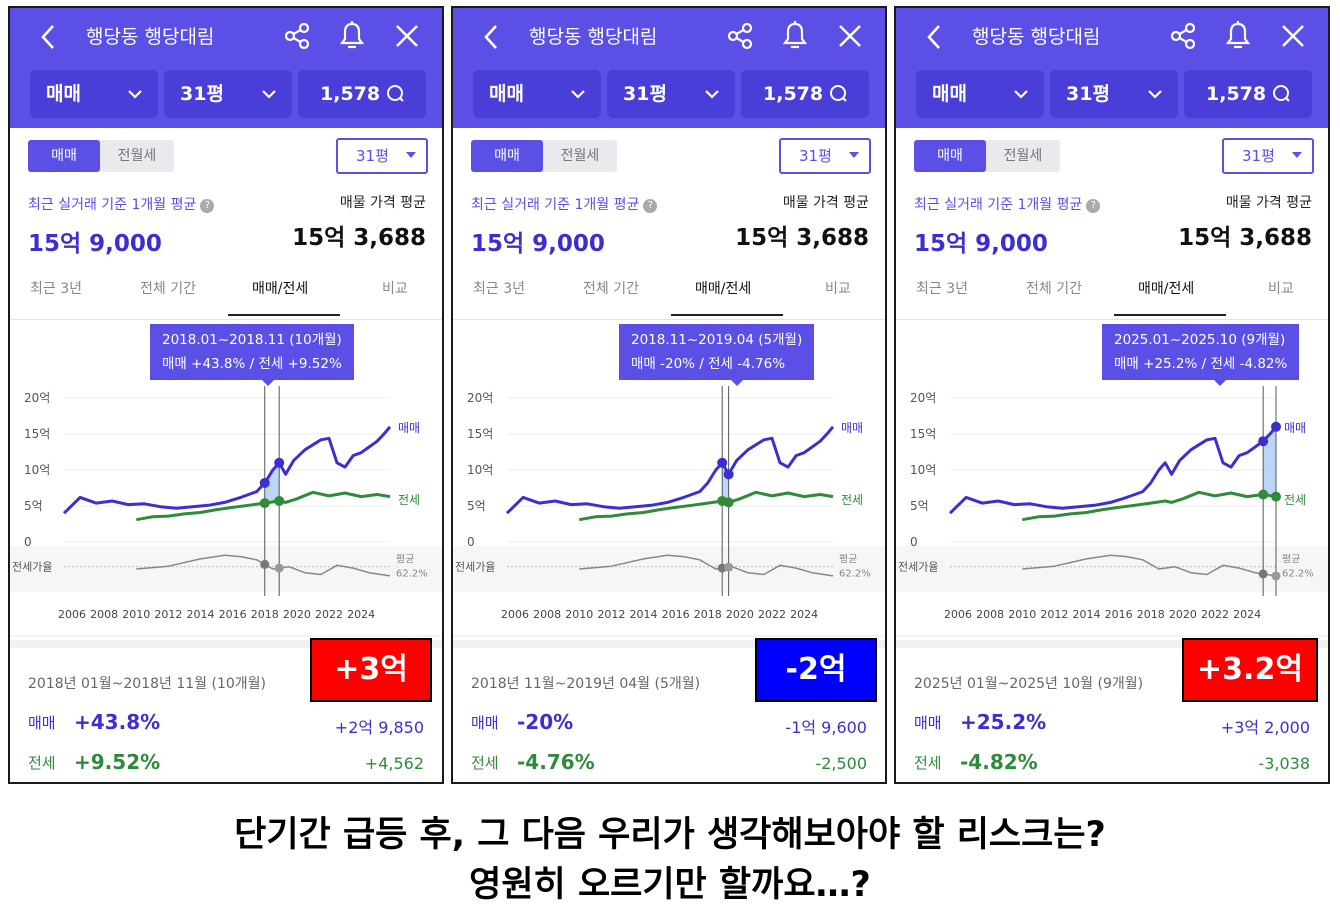 The height and width of the screenshot is (918, 1340). What do you see at coordinates (1284, 763) in the screenshot?
I see `jeonse-change-amount: -3,038` at bounding box center [1284, 763].